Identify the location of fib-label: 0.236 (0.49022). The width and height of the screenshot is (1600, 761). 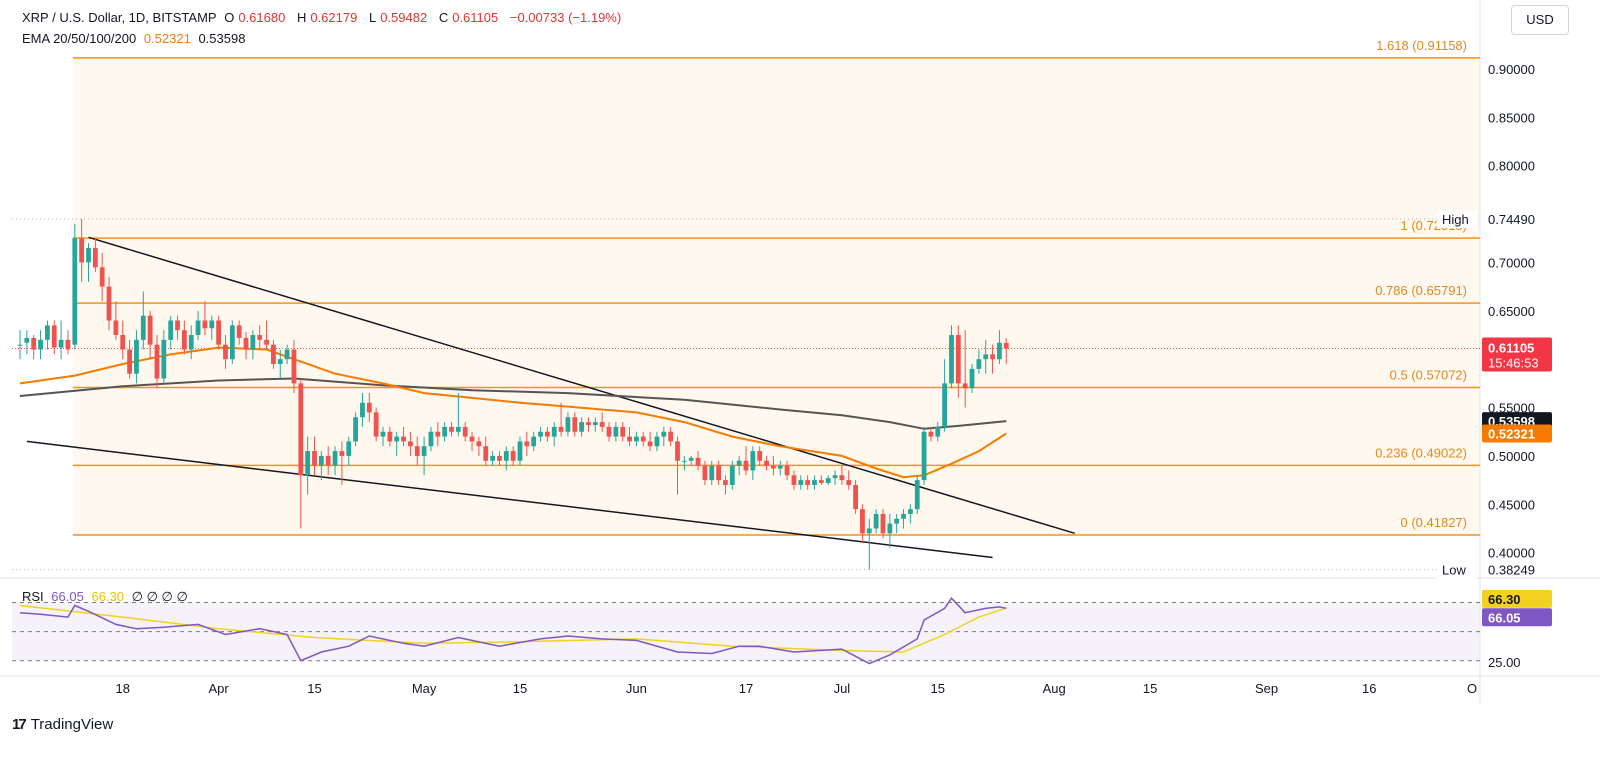
(1421, 452).